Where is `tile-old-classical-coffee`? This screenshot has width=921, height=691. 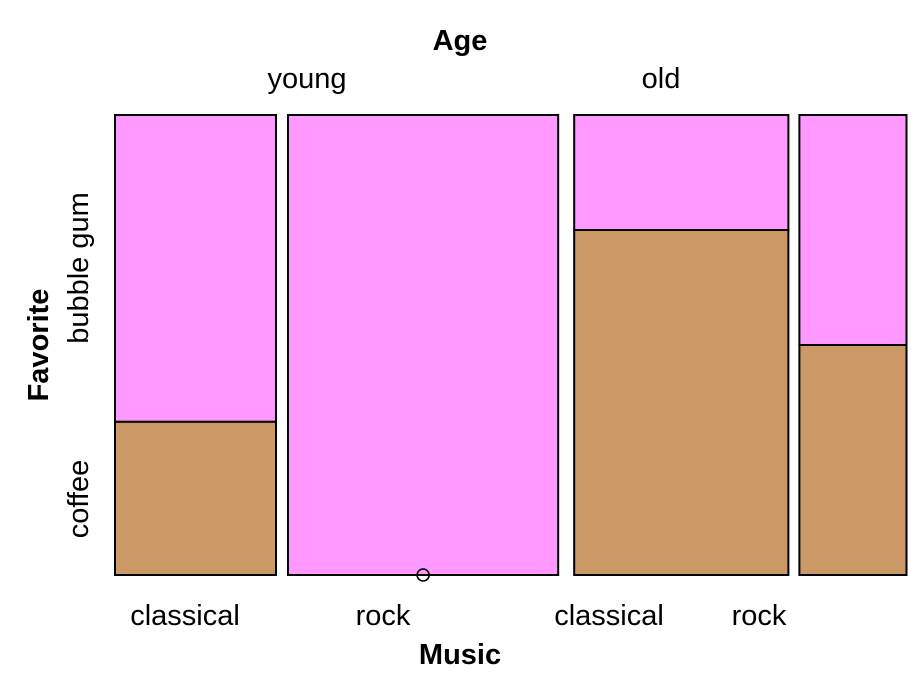 tile-old-classical-coffee is located at coordinates (681, 402).